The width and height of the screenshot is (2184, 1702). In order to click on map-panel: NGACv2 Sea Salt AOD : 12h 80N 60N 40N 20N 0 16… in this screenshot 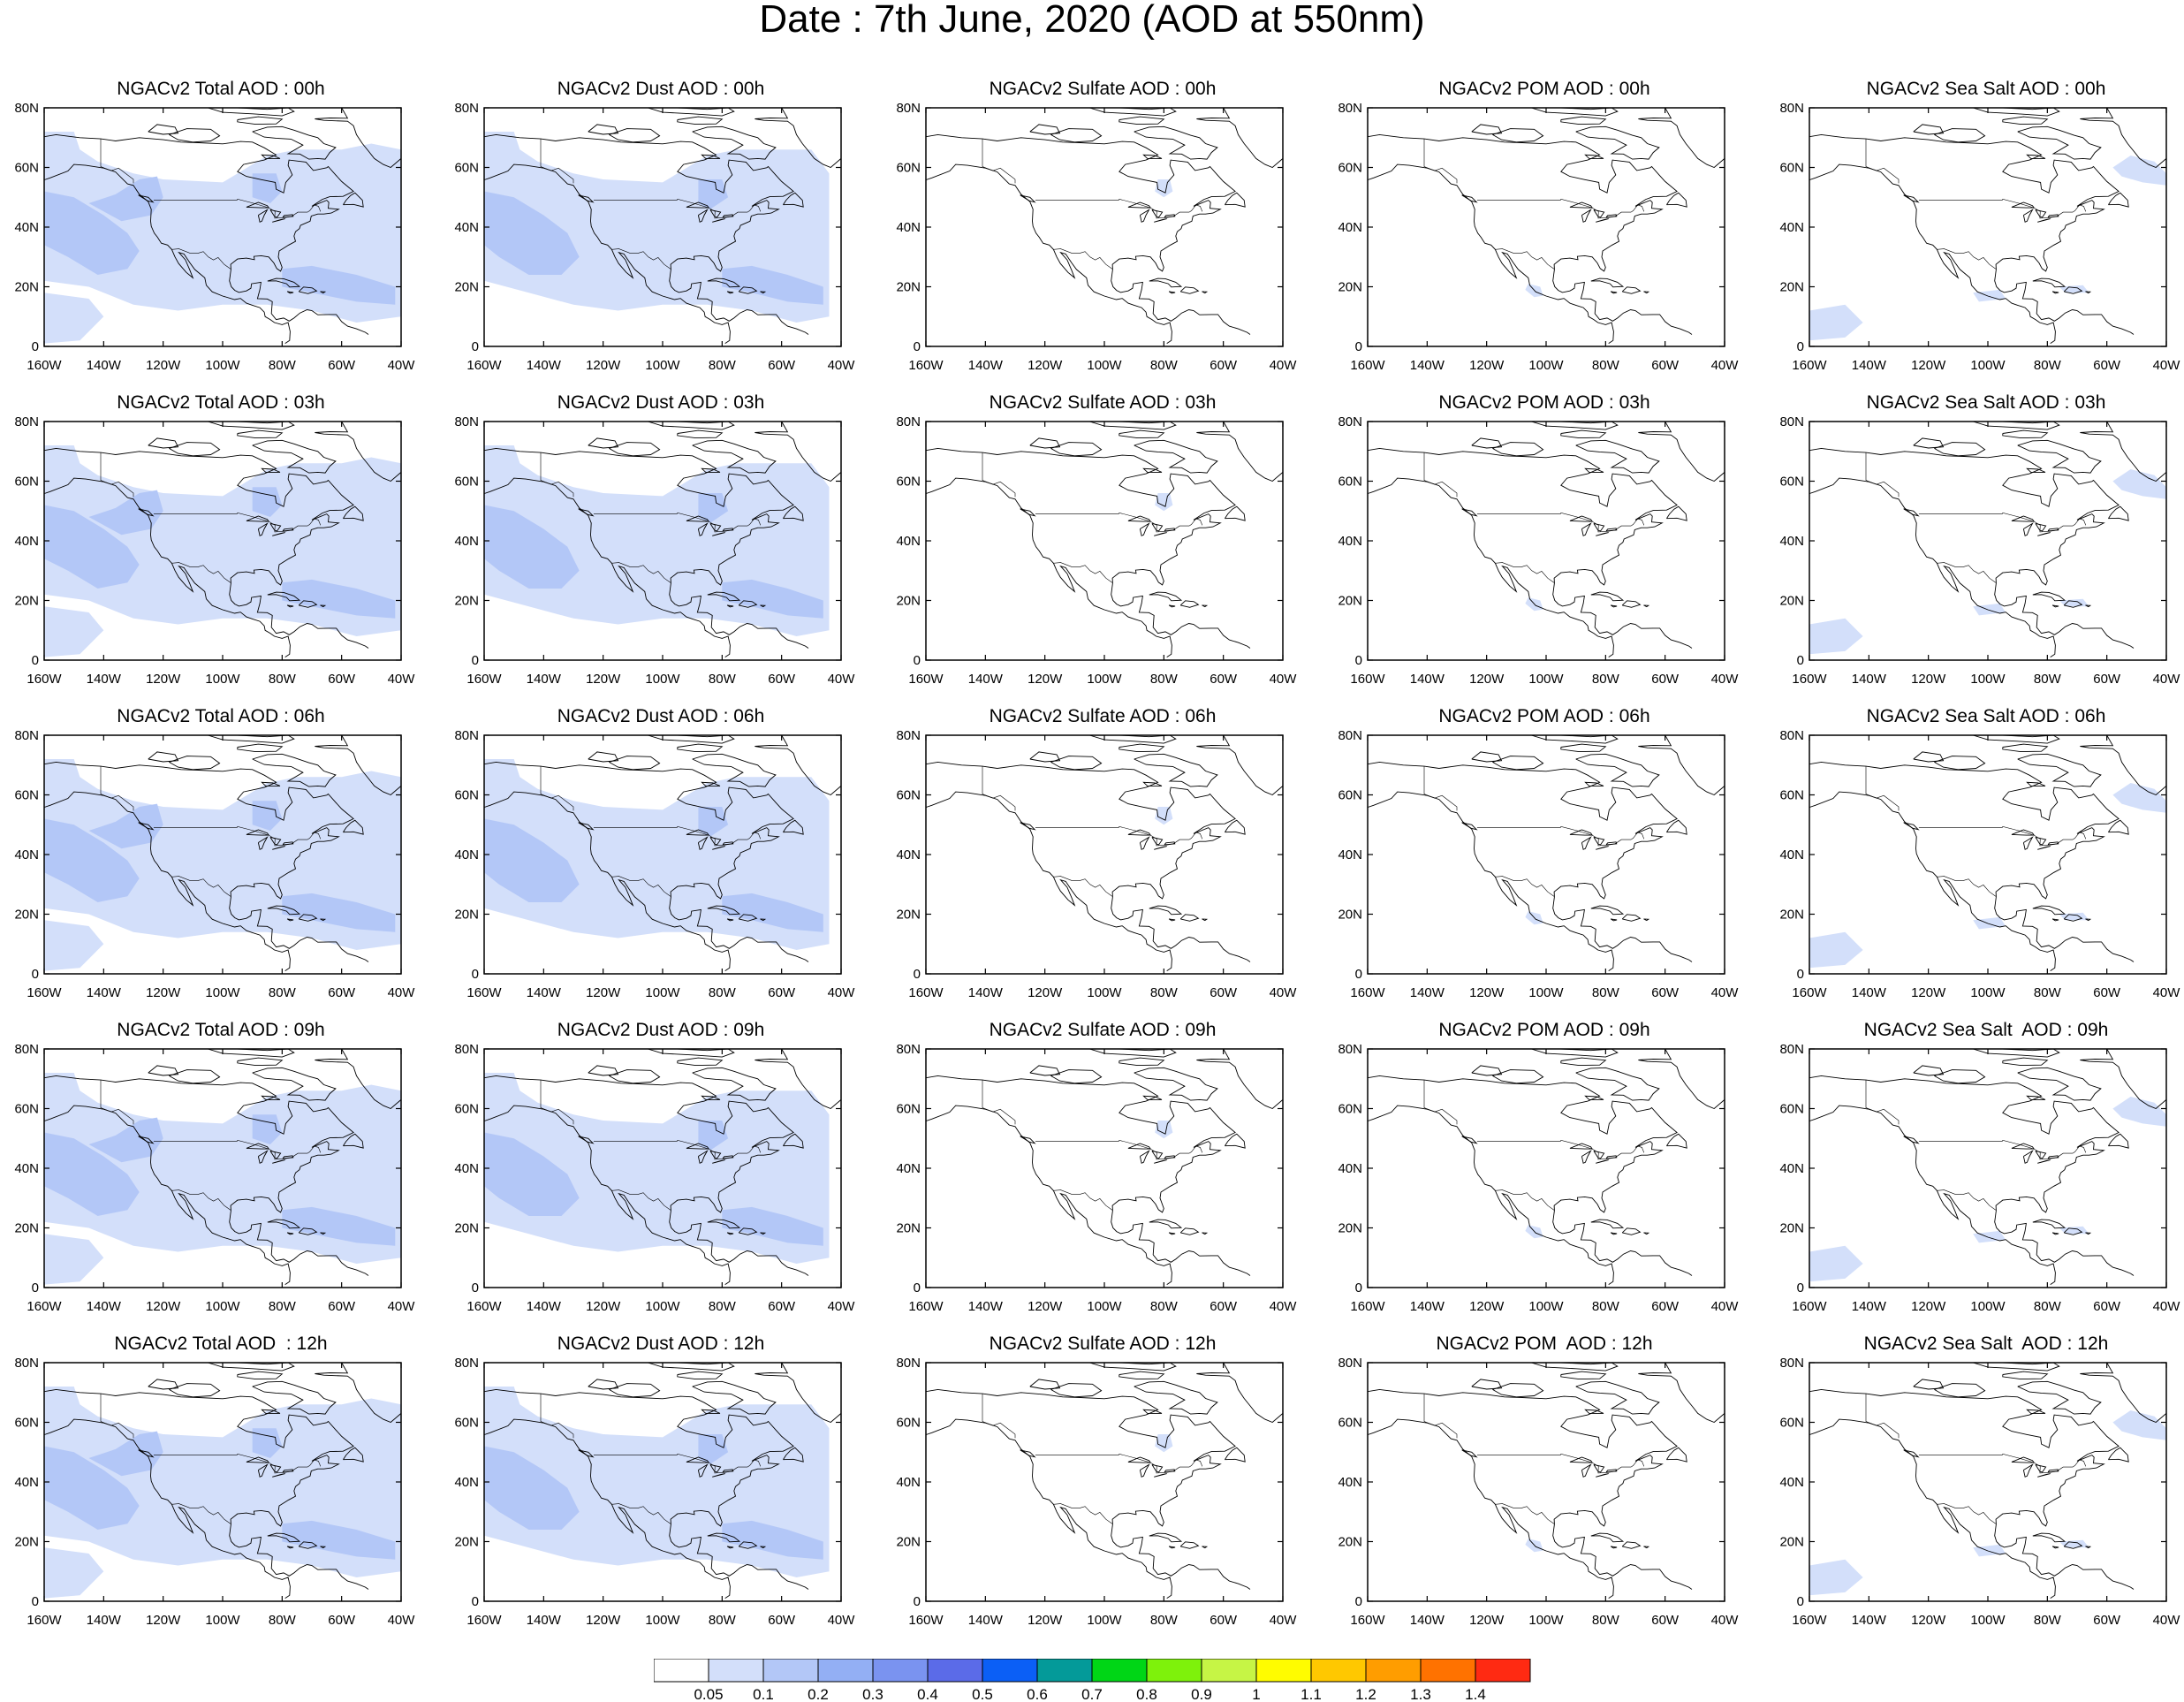, I will do `click(1975, 1480)`.